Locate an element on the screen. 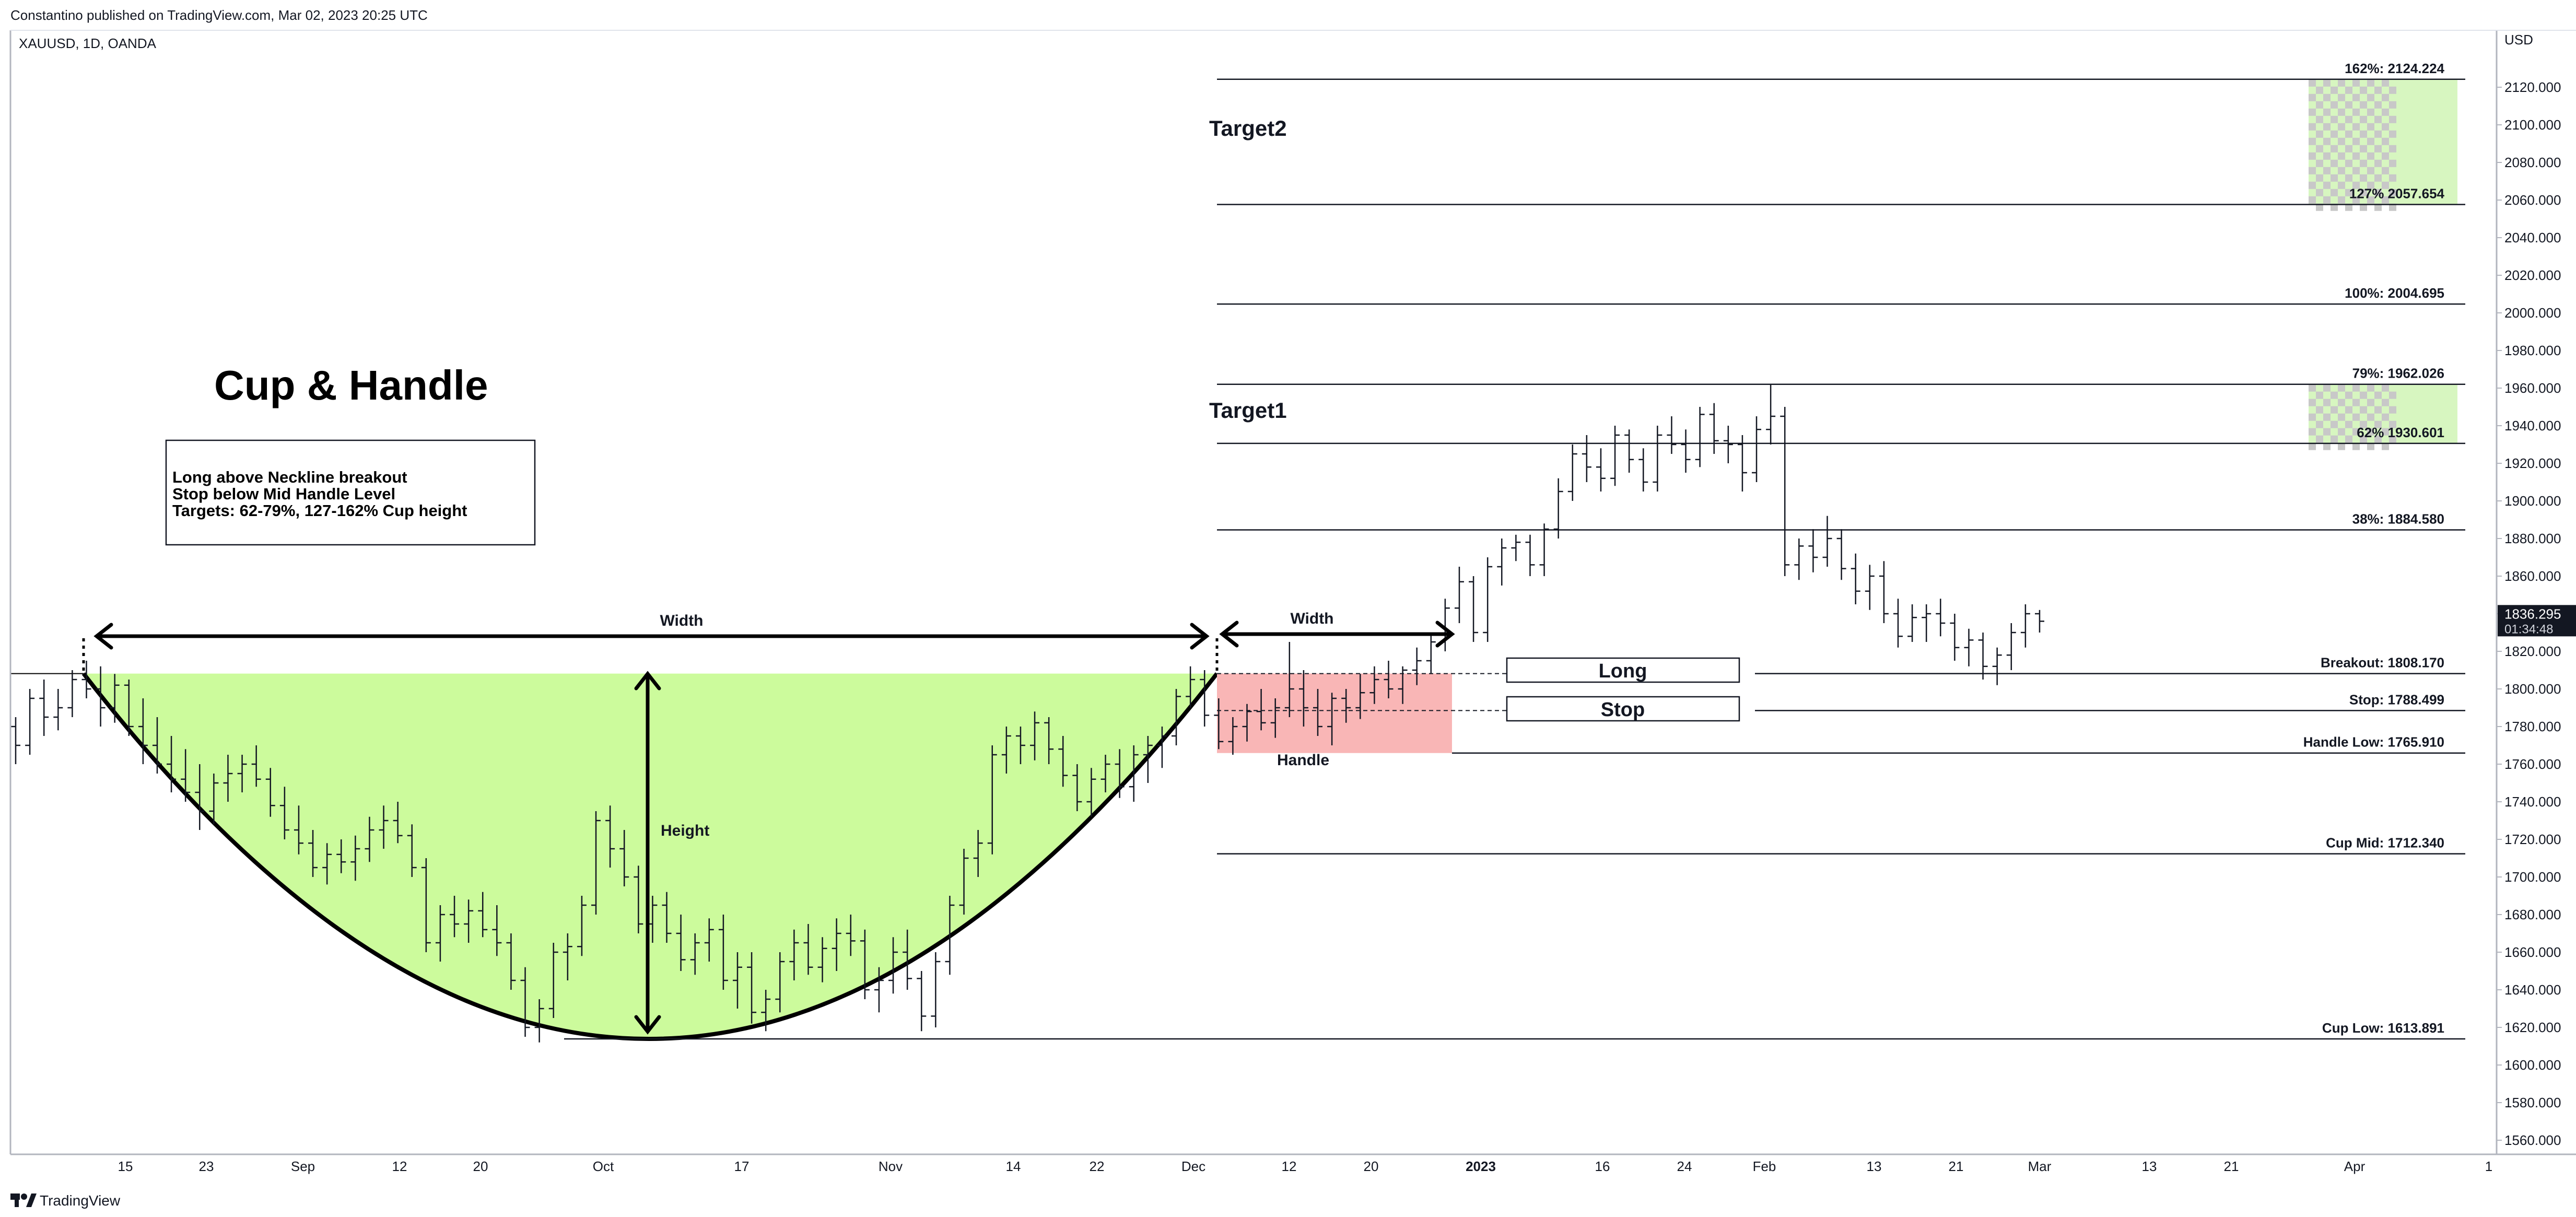 Image resolution: width=2576 pixels, height=1217 pixels. level-label-7: Stop: 1788.499 is located at coordinates (2396, 700).